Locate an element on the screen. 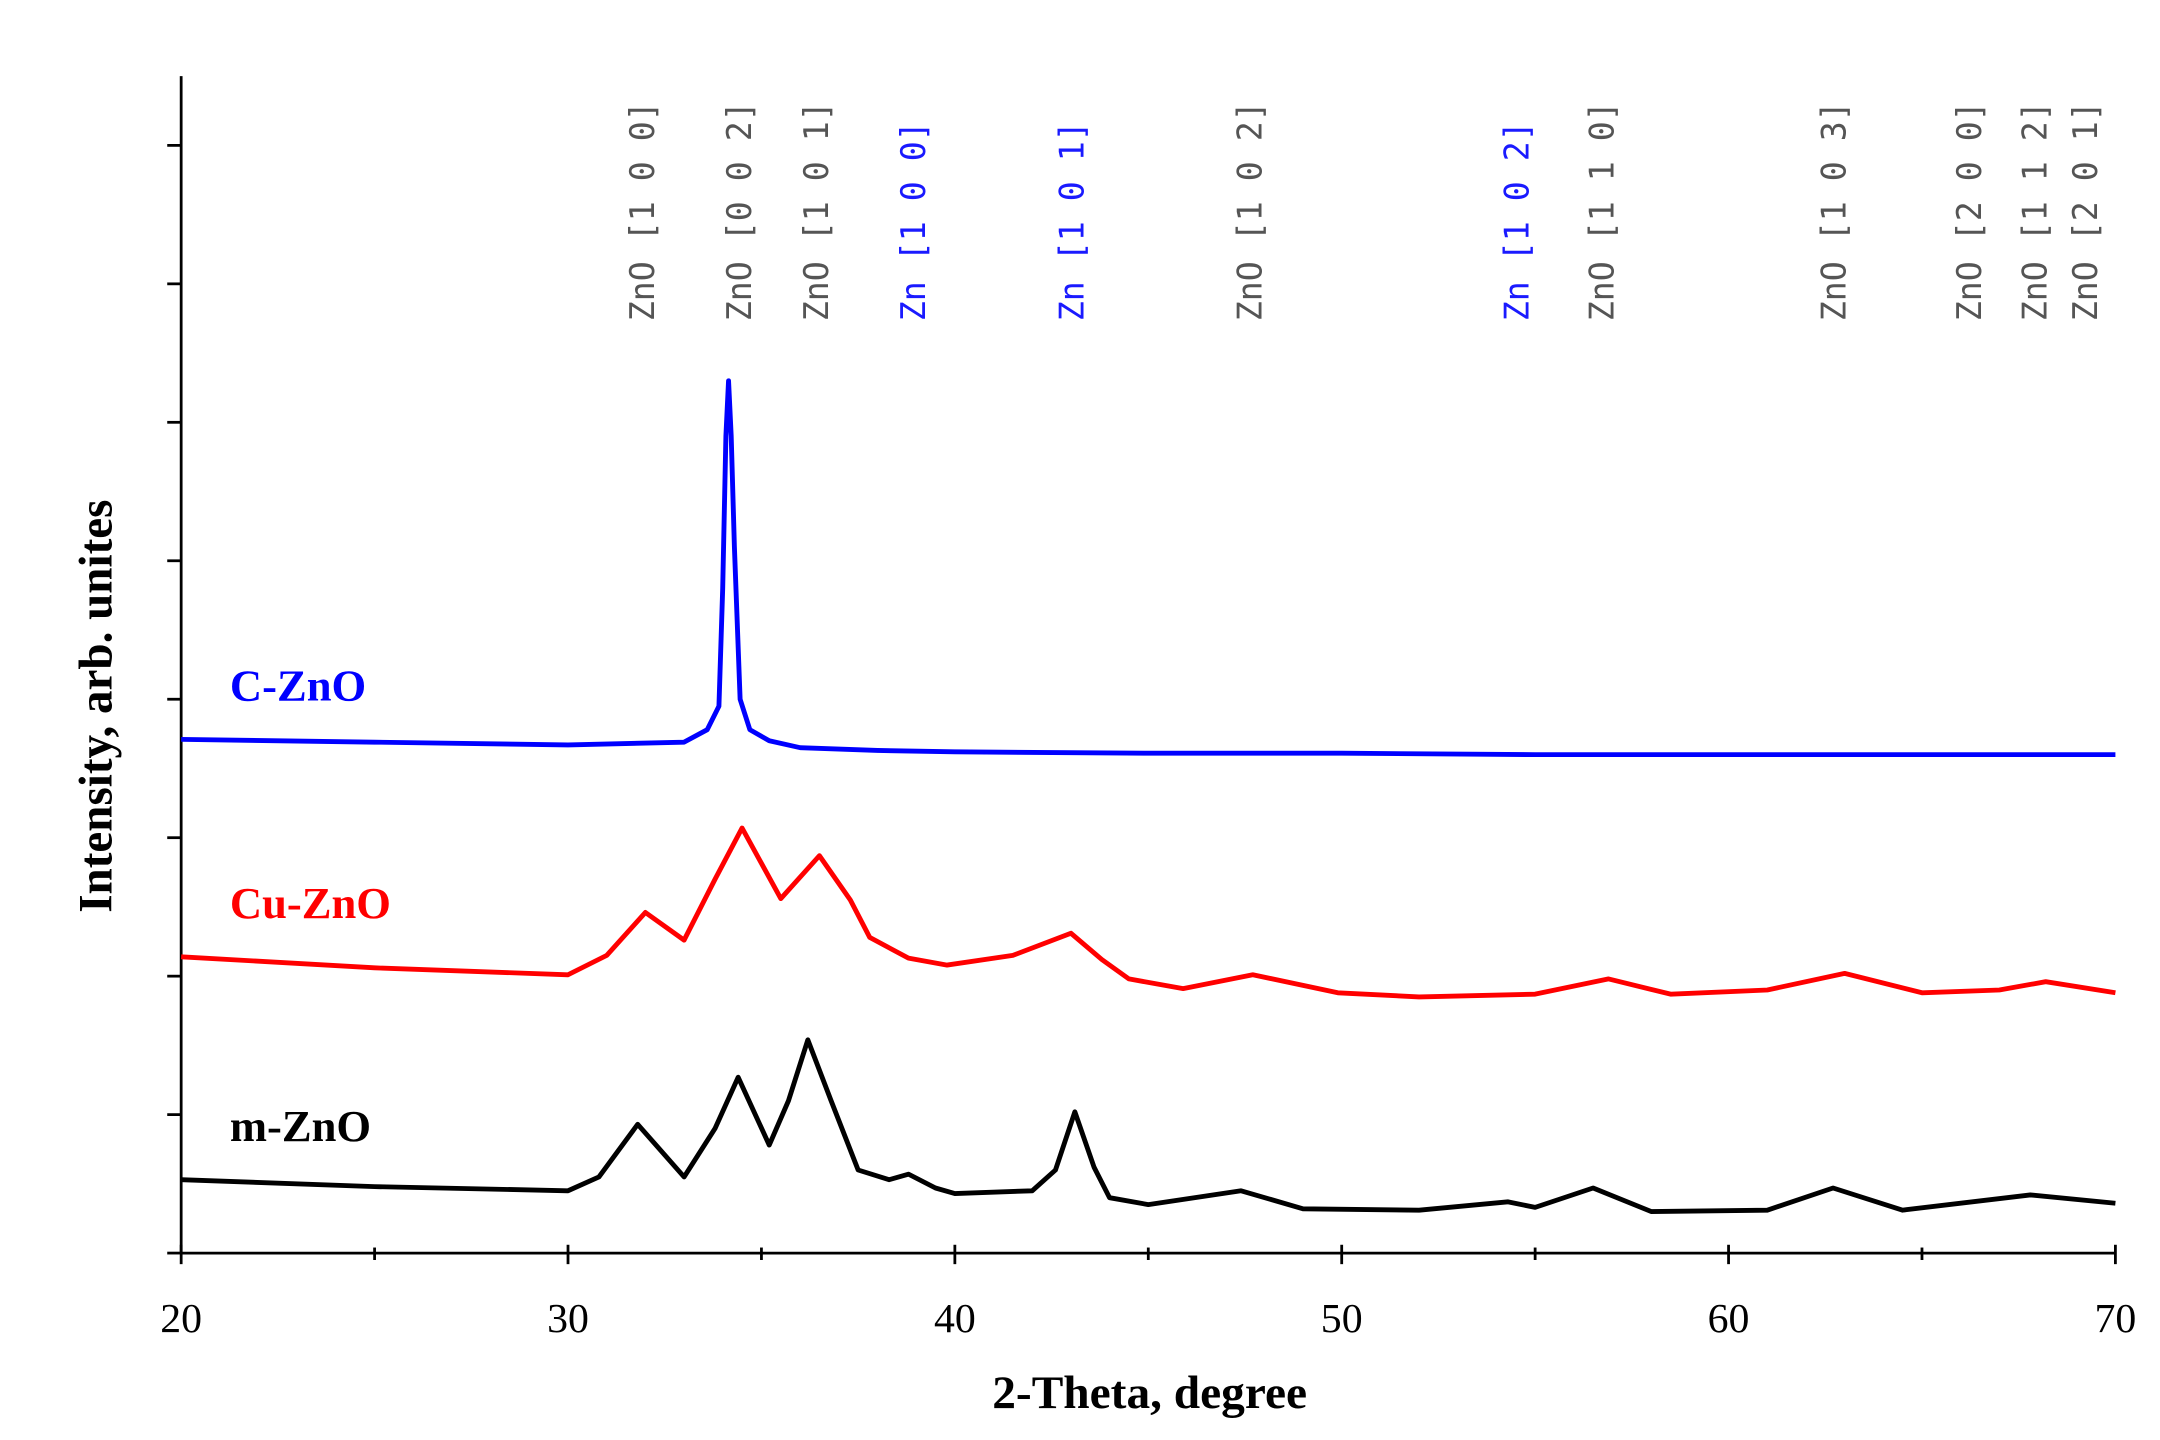  x-tick-label: 50 is located at coordinates (1342, 1319).